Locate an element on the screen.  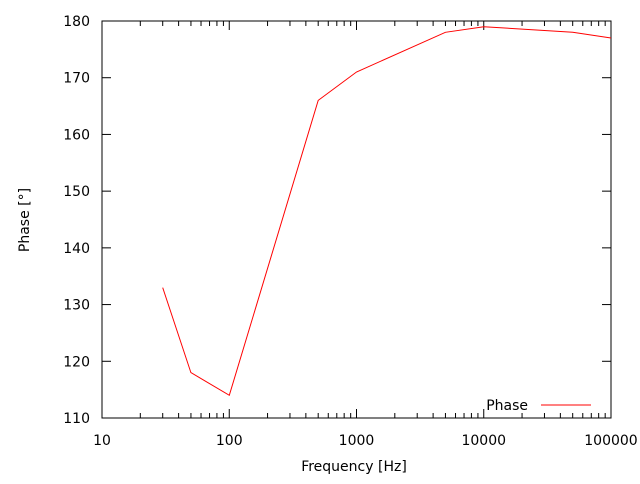
x-tick-label: 1000 is located at coordinates (357, 441).